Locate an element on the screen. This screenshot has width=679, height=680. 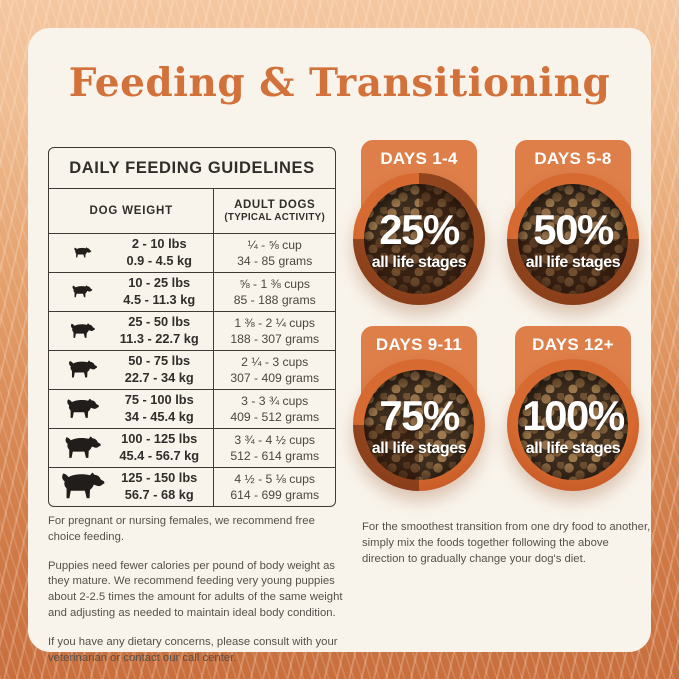
serving-grams: 307 - 409 grams is located at coordinates (275, 378).